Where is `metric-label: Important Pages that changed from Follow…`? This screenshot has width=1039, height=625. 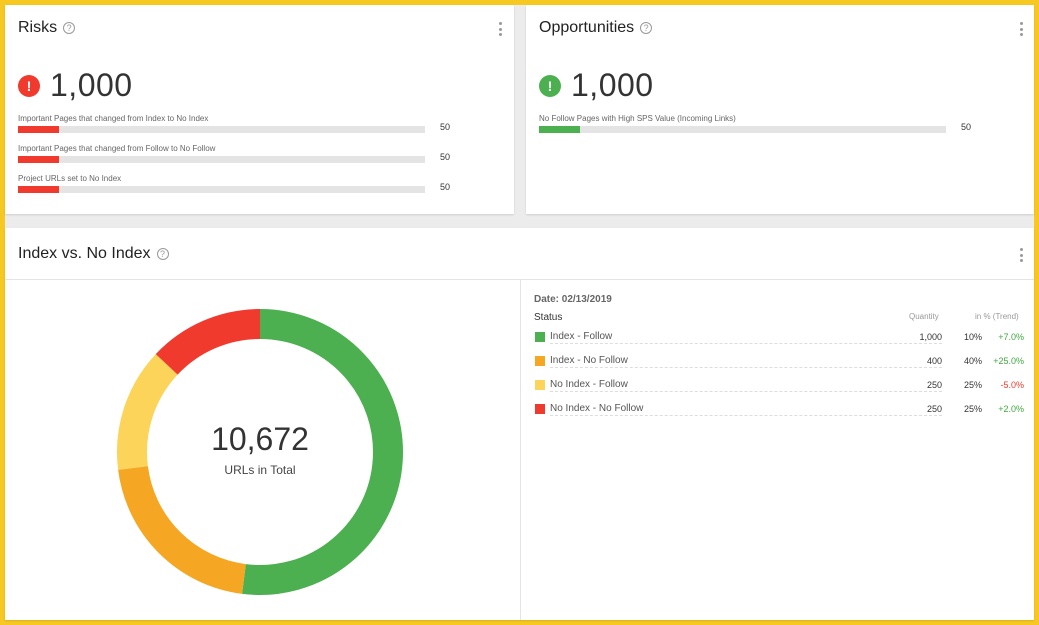
metric-label: Important Pages that changed from Follow… is located at coordinates (117, 148).